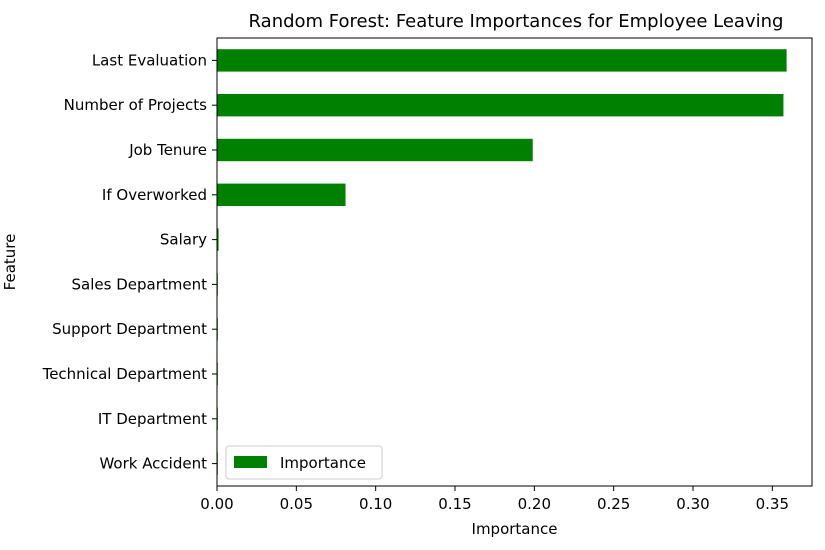 This screenshot has width=825, height=550. Describe the element at coordinates (125, 374) in the screenshot. I see `y-tick-label: Technical Department` at that location.